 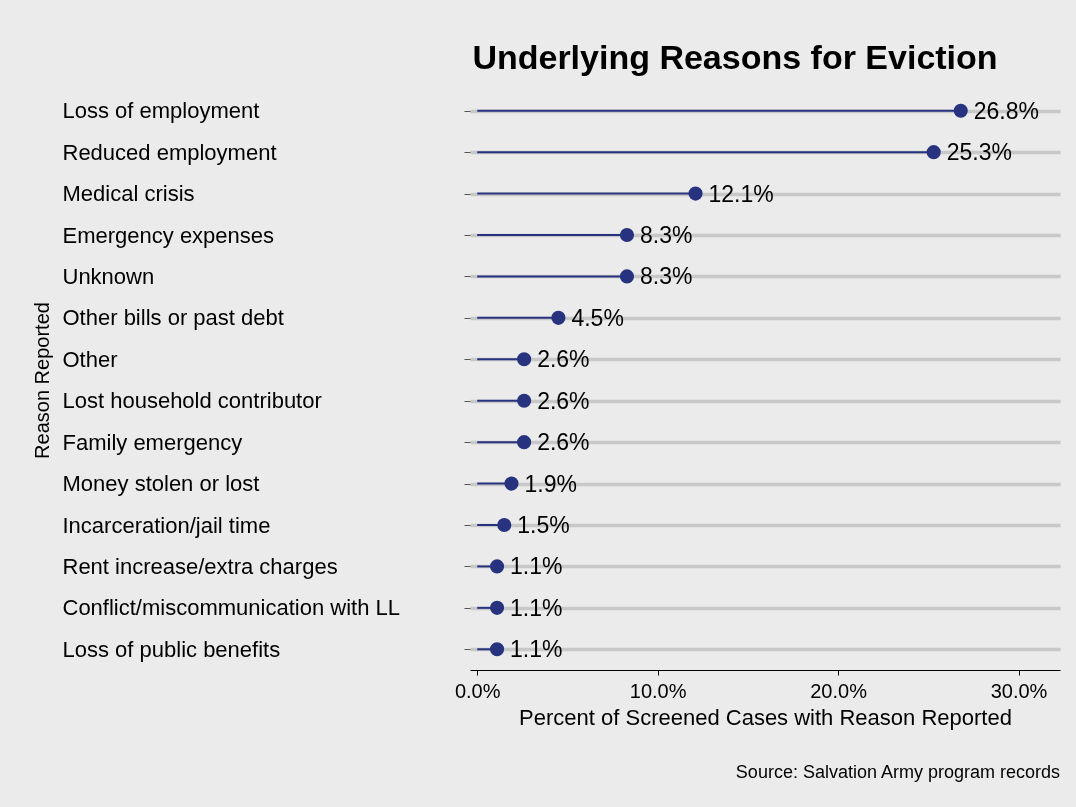 What do you see at coordinates (735, 57) in the screenshot?
I see `chart-title: Underlying Reasons for Eviction` at bounding box center [735, 57].